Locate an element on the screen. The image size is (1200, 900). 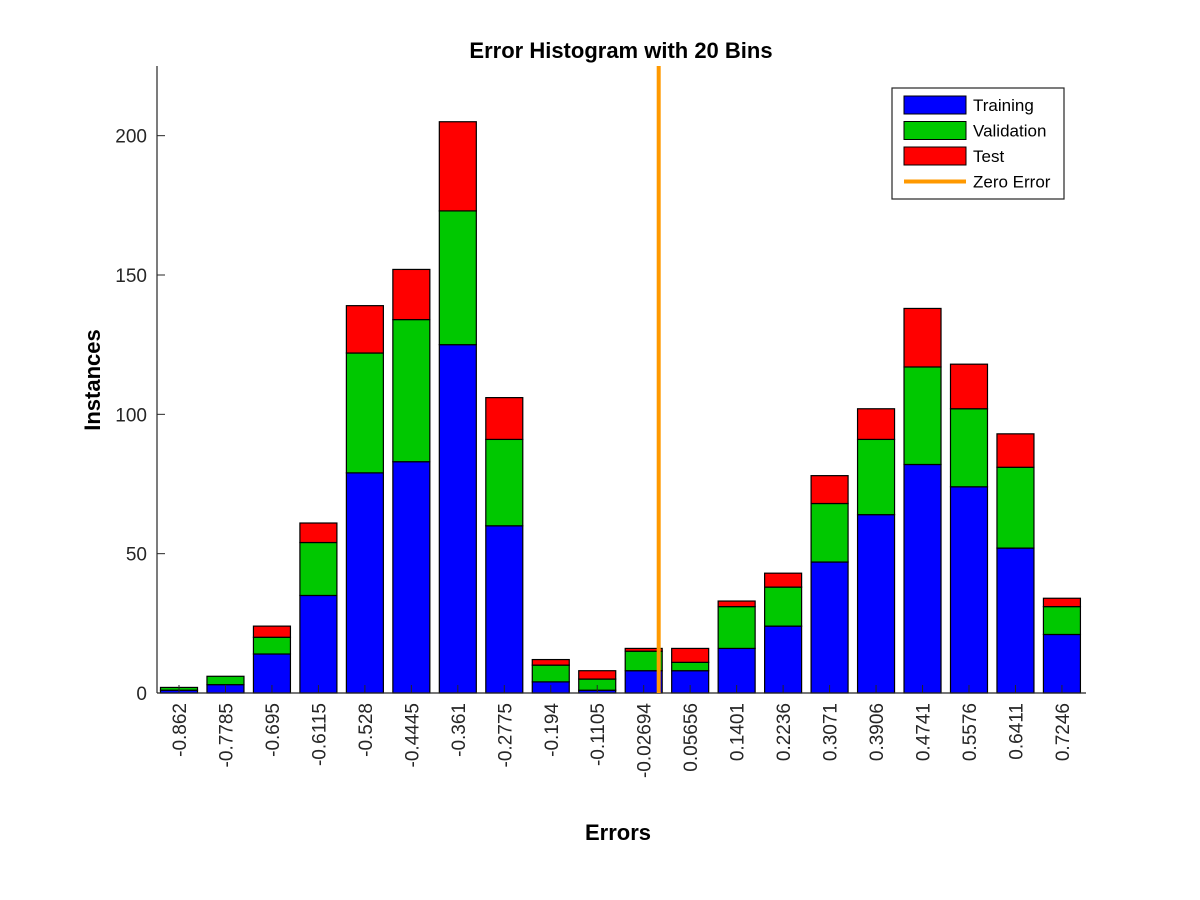
legend: Training Validation Test Zero Error is located at coordinates (978, 143).